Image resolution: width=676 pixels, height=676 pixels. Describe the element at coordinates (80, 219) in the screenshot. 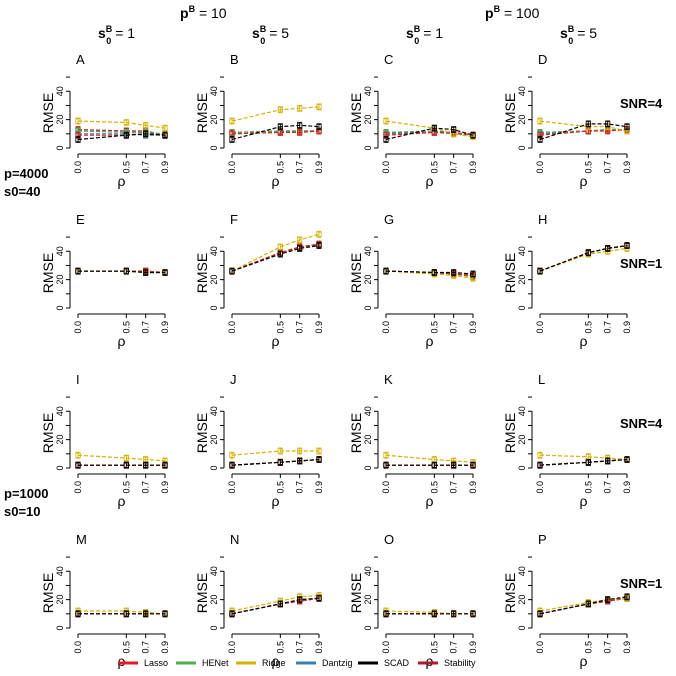

I see `panel-letter: E` at that location.